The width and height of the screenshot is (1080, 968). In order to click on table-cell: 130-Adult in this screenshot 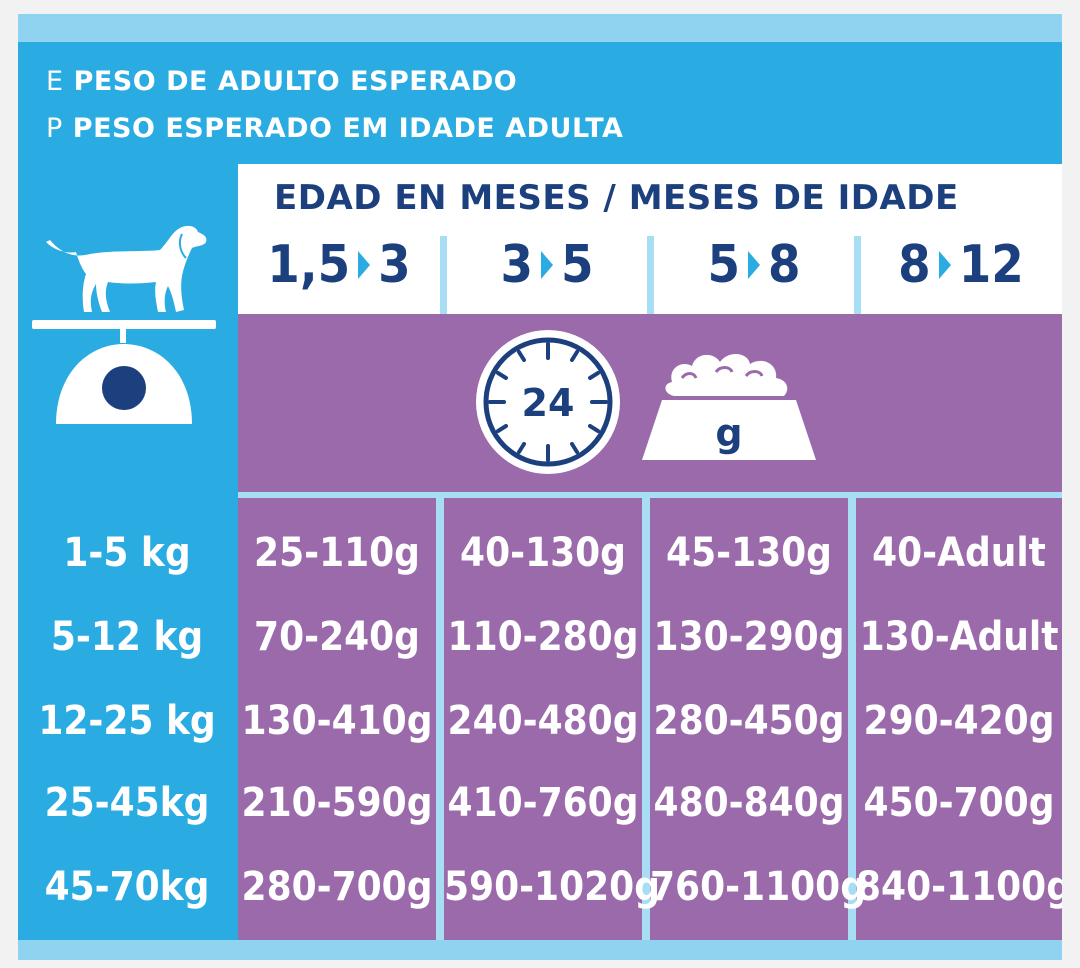, I will do `click(959, 637)`.